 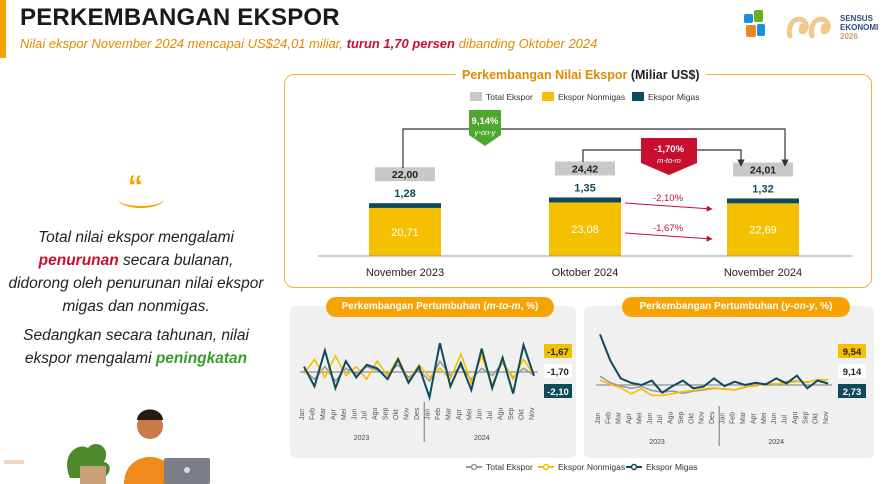 What do you see at coordinates (581, 75) in the screenshot?
I see `export-value-chart-title: Perkembangan Nilai Ekspor (Miliar US$)` at bounding box center [581, 75].